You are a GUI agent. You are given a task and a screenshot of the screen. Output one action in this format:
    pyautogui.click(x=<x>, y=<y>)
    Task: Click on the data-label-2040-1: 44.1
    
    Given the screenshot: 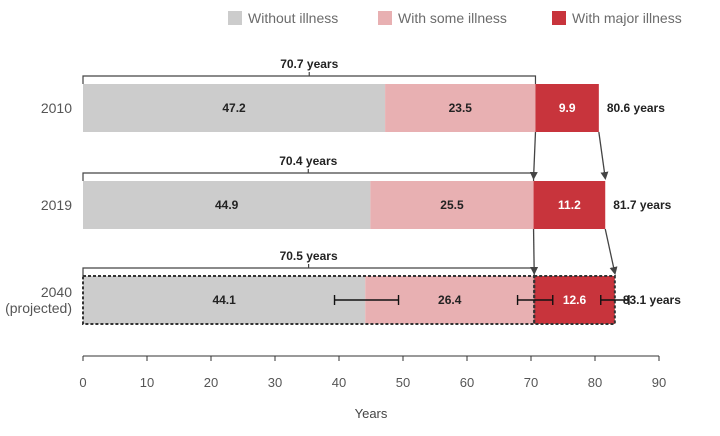 What is the action you would take?
    pyautogui.click(x=224, y=300)
    